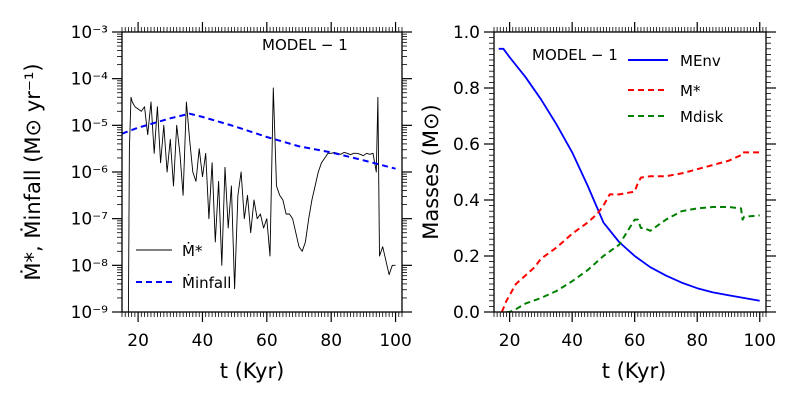 The image size is (800, 400). What do you see at coordinates (259, 141) in the screenshot?
I see `series-line--infall` at bounding box center [259, 141].